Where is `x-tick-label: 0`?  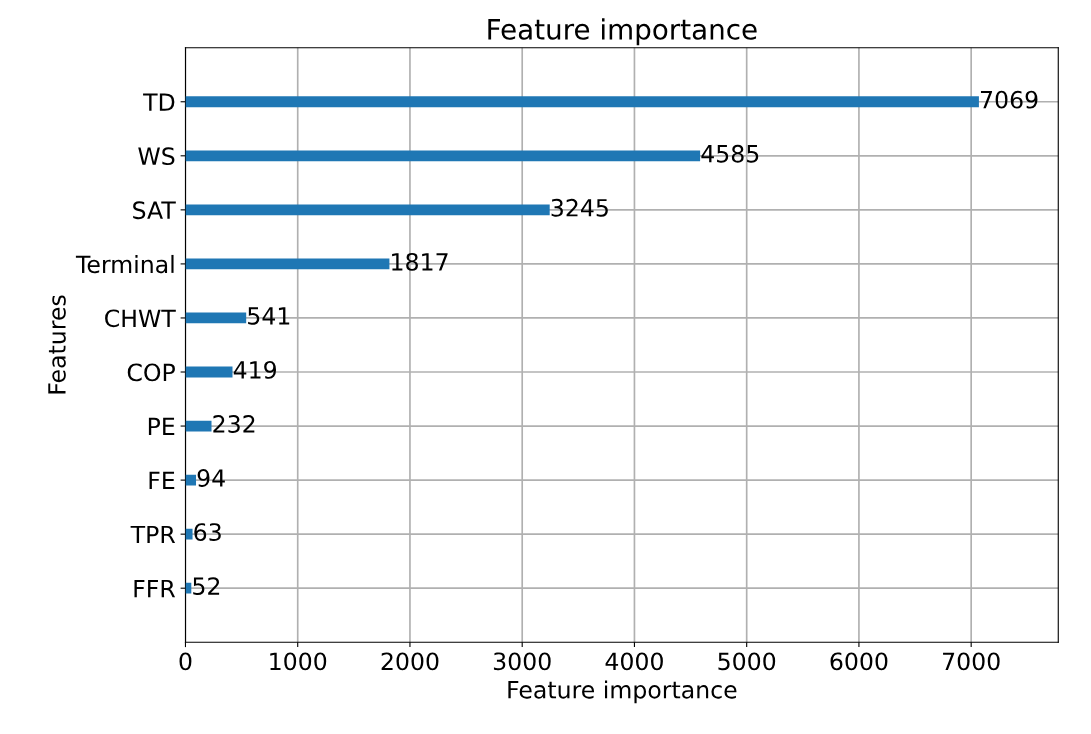 x-tick-label: 0 is located at coordinates (185, 661).